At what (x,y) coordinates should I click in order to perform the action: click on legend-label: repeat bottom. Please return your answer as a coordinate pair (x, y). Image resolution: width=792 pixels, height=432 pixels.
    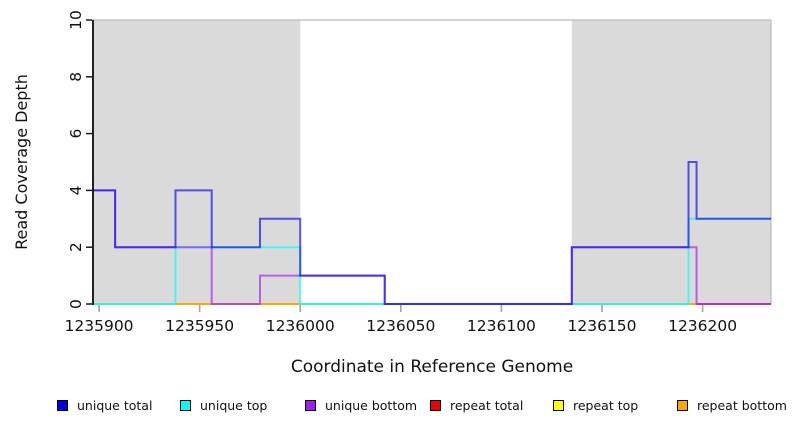
    Looking at the image, I should click on (742, 405).